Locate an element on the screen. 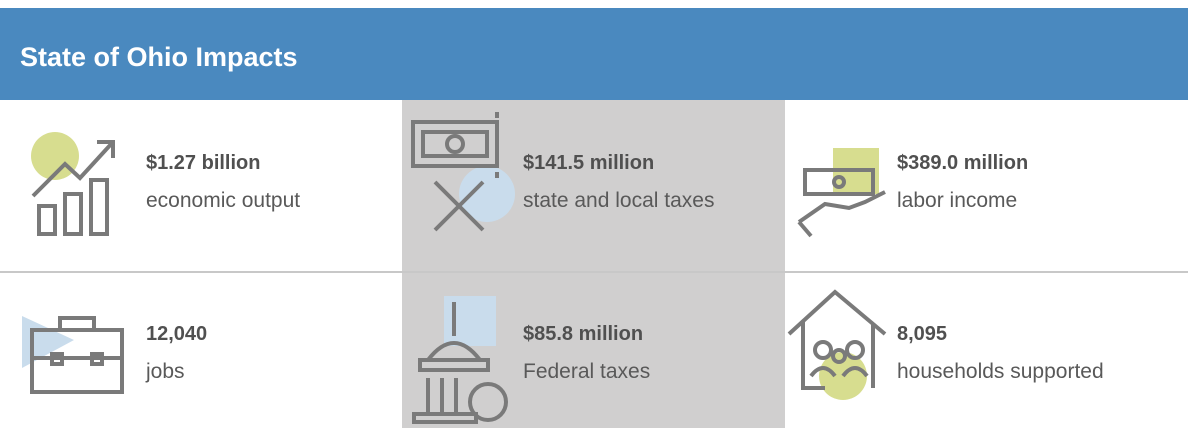  labor-icon is located at coordinates (841, 193).